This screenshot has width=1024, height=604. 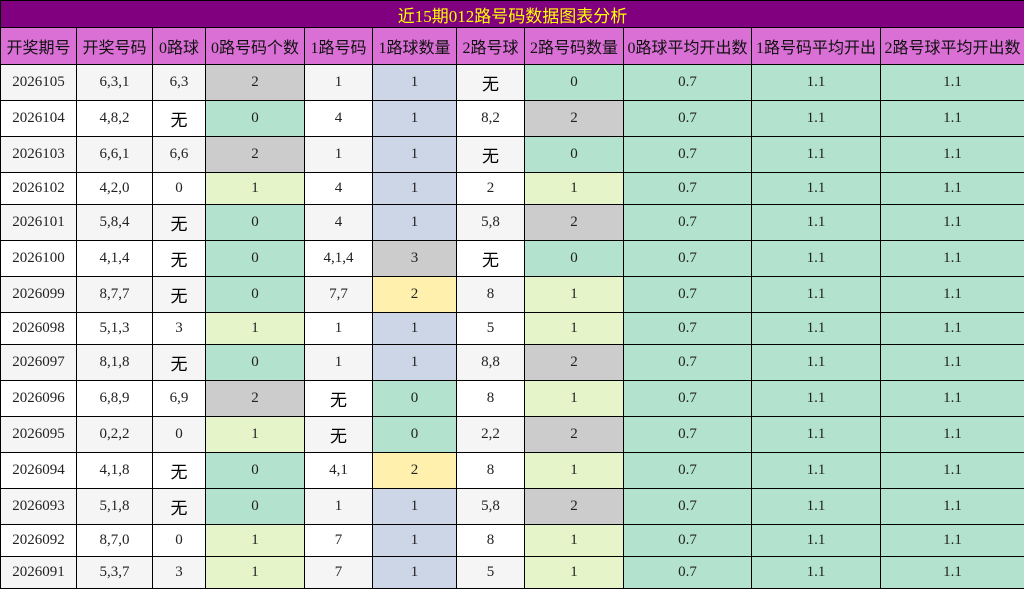 What do you see at coordinates (512, 14) in the screenshot?
I see `table-title: 近15期012路号码数据图表分析` at bounding box center [512, 14].